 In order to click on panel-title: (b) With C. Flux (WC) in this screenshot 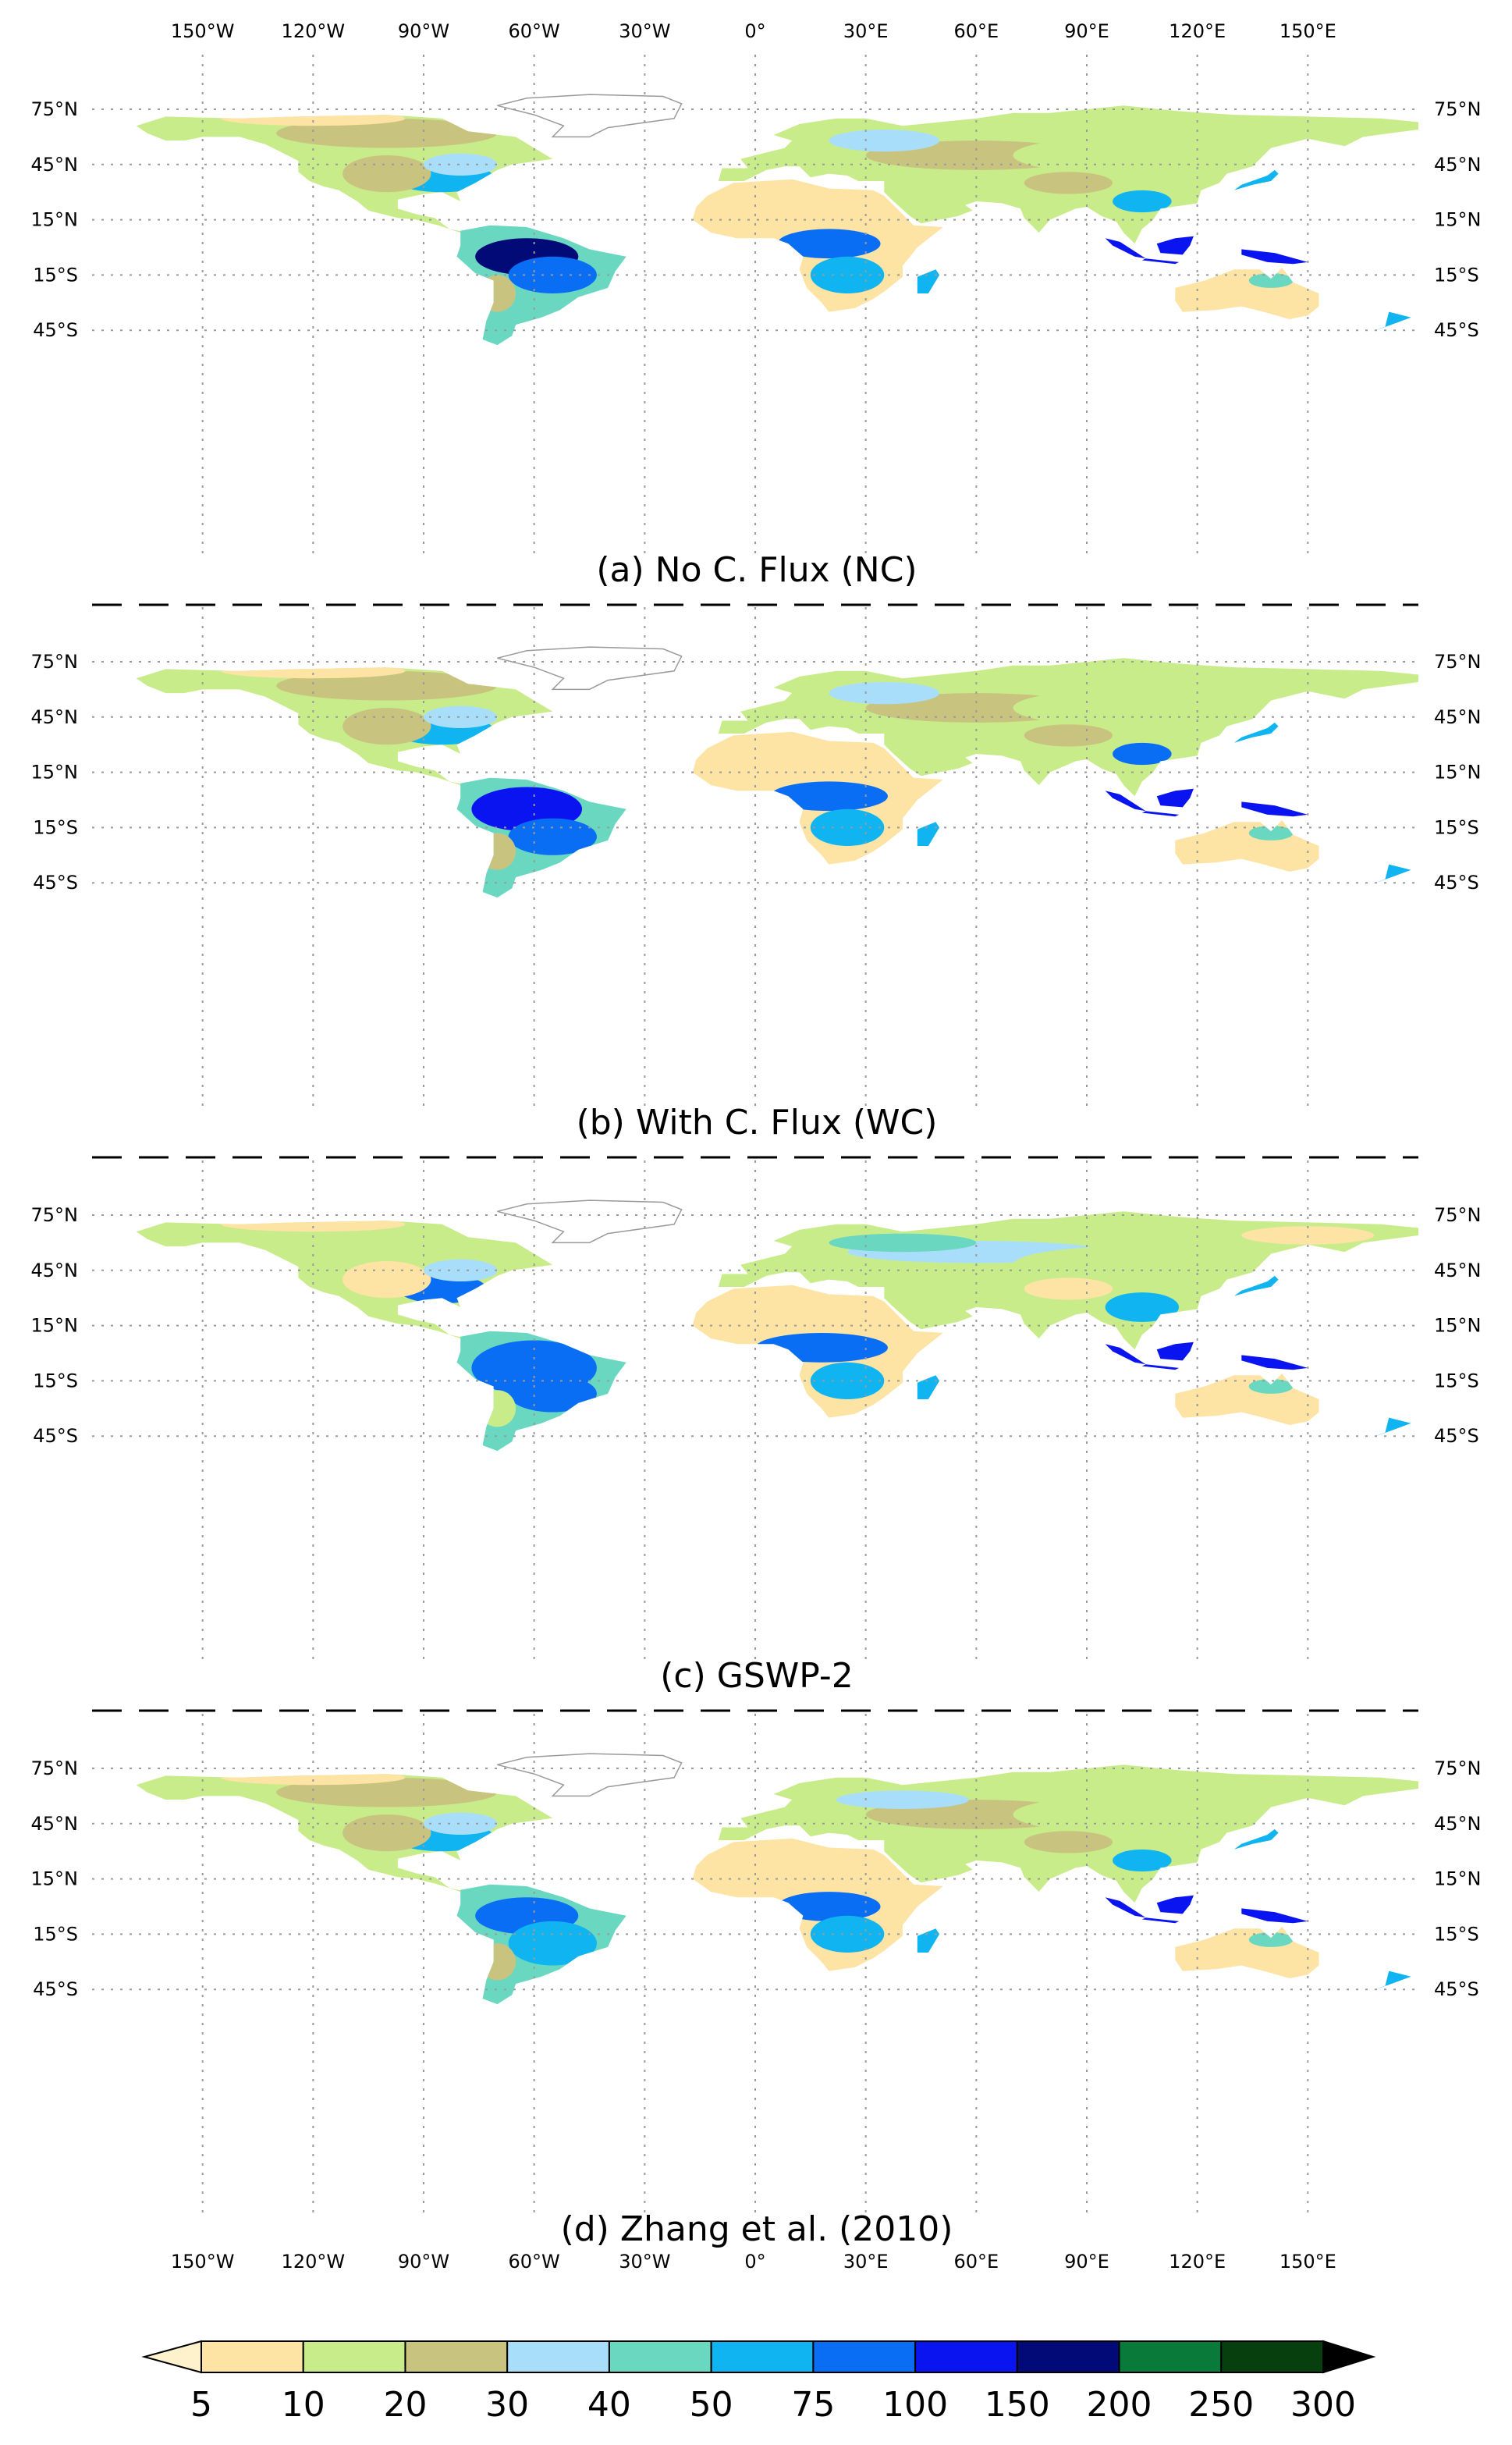, I will do `click(758, 1123)`.